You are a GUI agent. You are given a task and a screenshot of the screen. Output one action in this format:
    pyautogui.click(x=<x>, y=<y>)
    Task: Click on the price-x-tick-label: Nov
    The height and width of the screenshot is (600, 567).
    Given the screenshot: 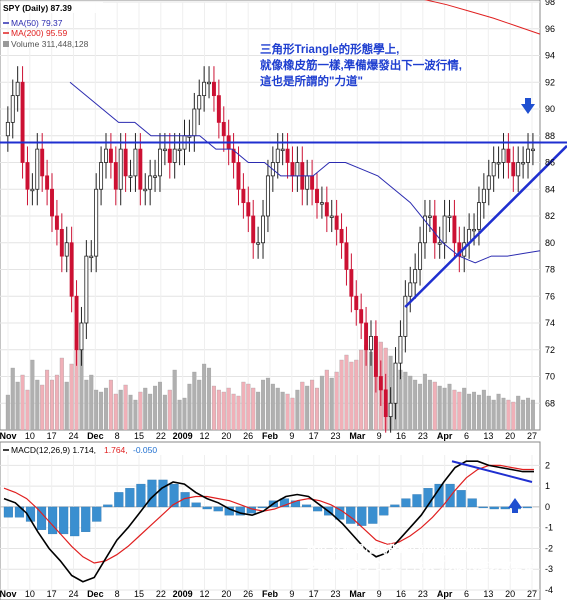 What is the action you would take?
    pyautogui.click(x=8, y=436)
    